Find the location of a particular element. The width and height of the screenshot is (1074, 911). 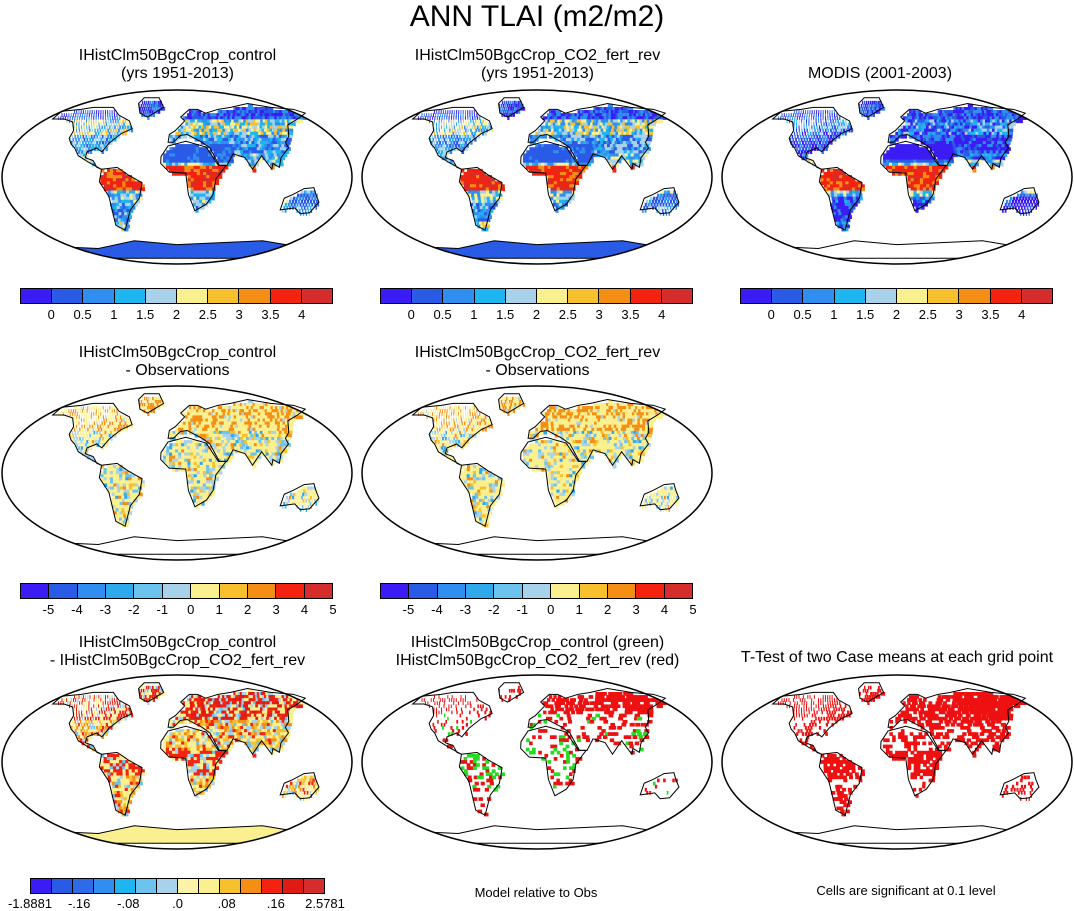

panel-title-line1: IHistClm50BgcCrop_CO2_fert_rev is located at coordinates (537, 352).